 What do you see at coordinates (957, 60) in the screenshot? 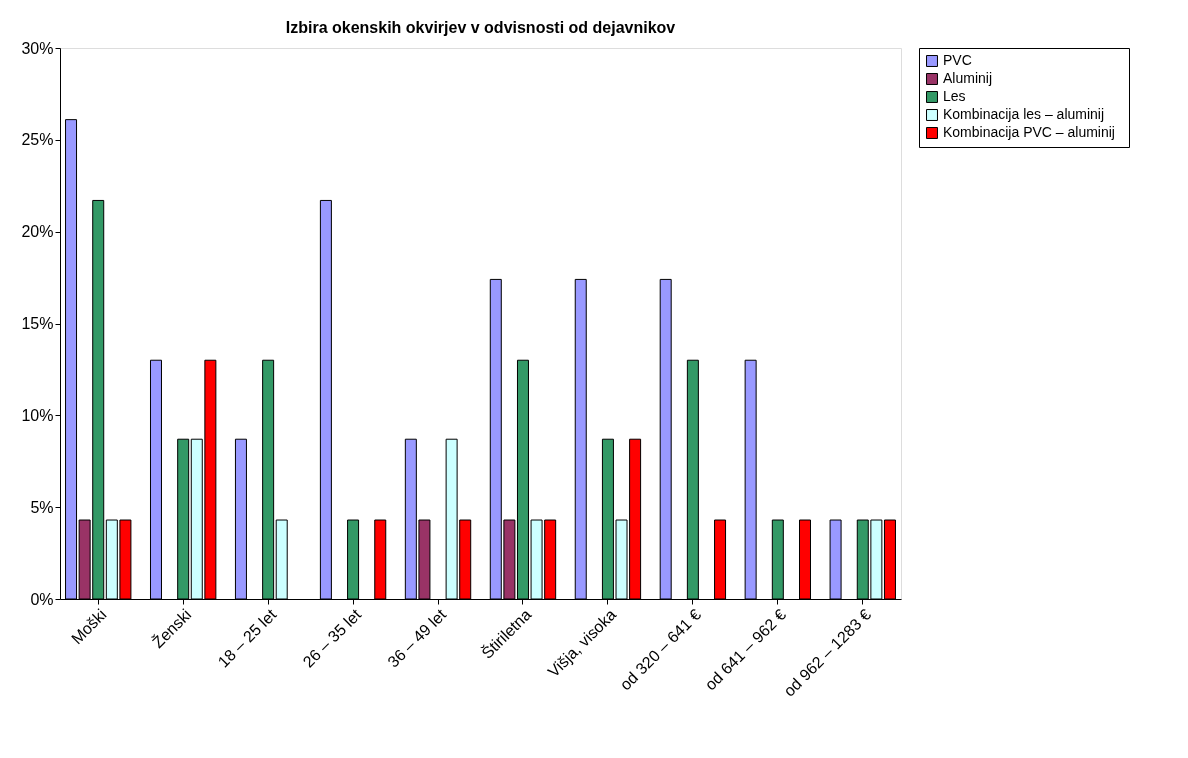
I see `legend-label: PVC` at bounding box center [957, 60].